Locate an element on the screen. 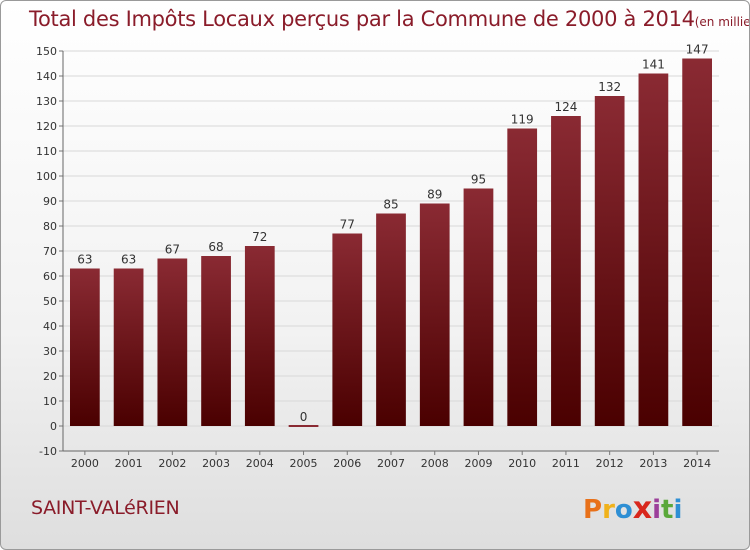 The width and height of the screenshot is (750, 550). proxiti-logo: Proxiti is located at coordinates (632, 508).